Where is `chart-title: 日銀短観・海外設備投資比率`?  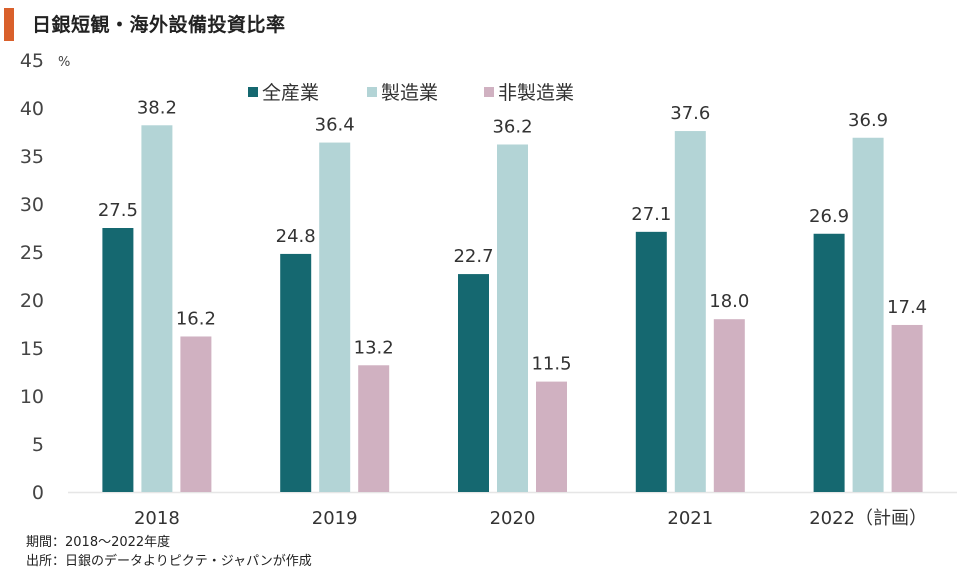
chart-title: 日銀短観・海外設備投資比率 is located at coordinates (159, 25).